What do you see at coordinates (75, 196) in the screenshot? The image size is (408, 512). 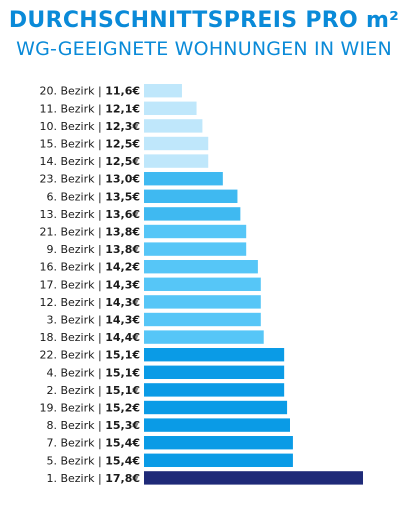 I see `category-label: 6. Bezirk |` at bounding box center [75, 196].